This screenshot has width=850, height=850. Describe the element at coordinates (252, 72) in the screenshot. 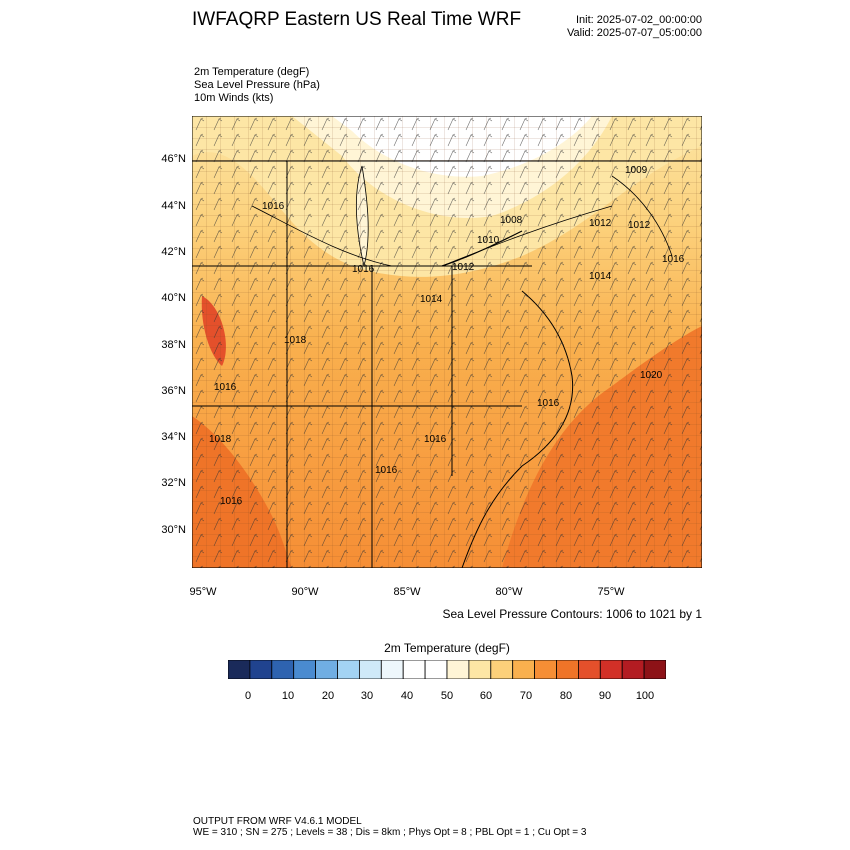

I see `field-label-temperature: 2m Temperature (degF)` at that location.